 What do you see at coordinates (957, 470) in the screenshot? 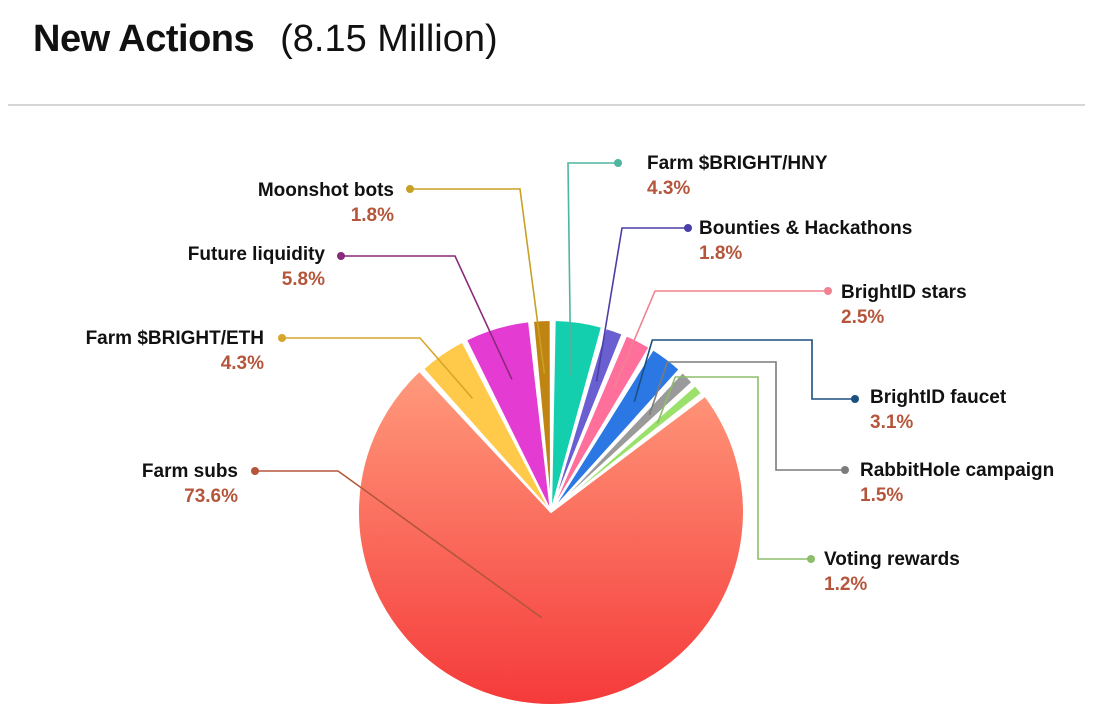
I see `slice-label-rabbithole-campaign: RabbitHole campaign` at bounding box center [957, 470].